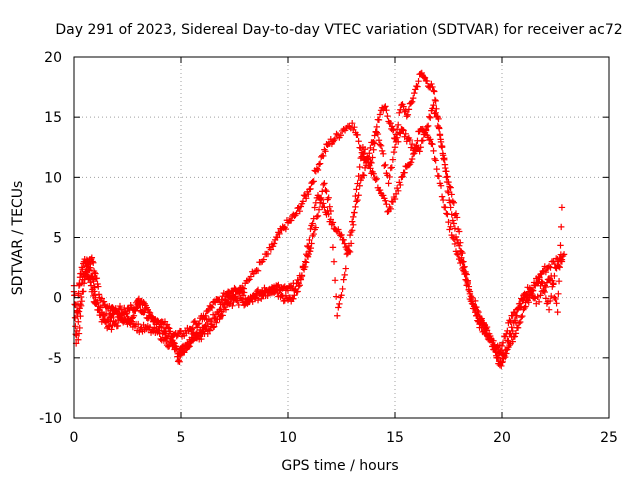 Image resolution: width=640 pixels, height=480 pixels. What do you see at coordinates (50, 419) in the screenshot?
I see `y-tick-label: -10` at bounding box center [50, 419].